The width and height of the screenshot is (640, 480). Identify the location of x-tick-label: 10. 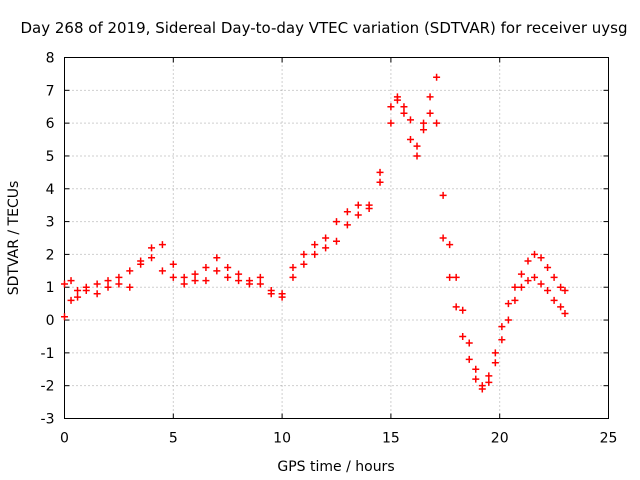
(282, 439).